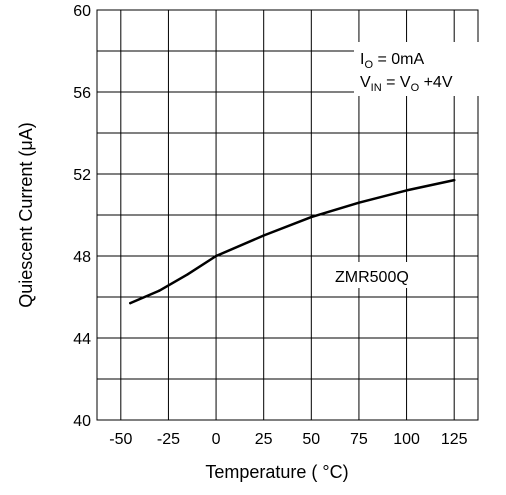 The height and width of the screenshot is (495, 506). I want to click on x-tick-label: -25, so click(168, 439).